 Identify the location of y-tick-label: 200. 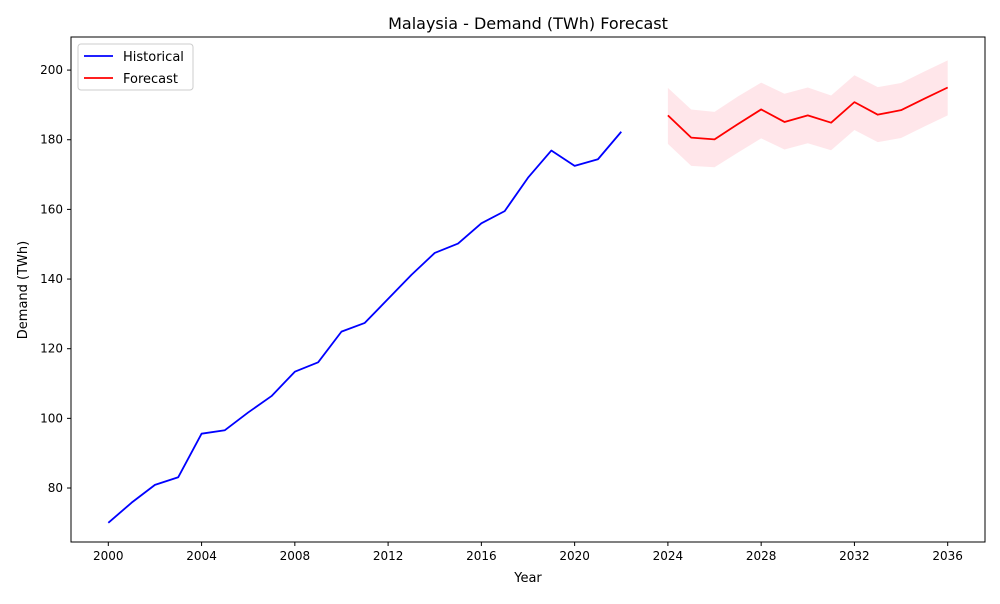
(51, 70).